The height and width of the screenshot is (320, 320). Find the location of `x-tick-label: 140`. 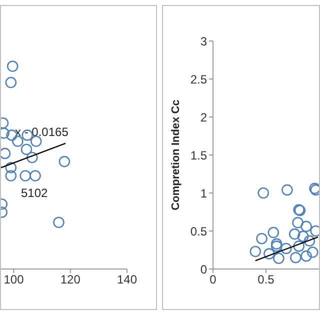

x-tick-label: 140 is located at coordinates (127, 279).